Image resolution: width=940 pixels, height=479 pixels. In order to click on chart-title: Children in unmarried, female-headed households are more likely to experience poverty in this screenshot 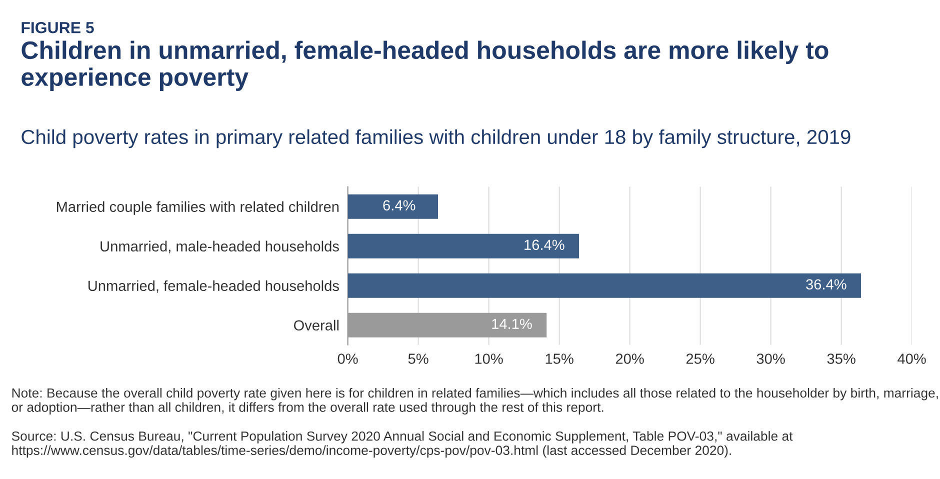, I will do `click(425, 65)`.